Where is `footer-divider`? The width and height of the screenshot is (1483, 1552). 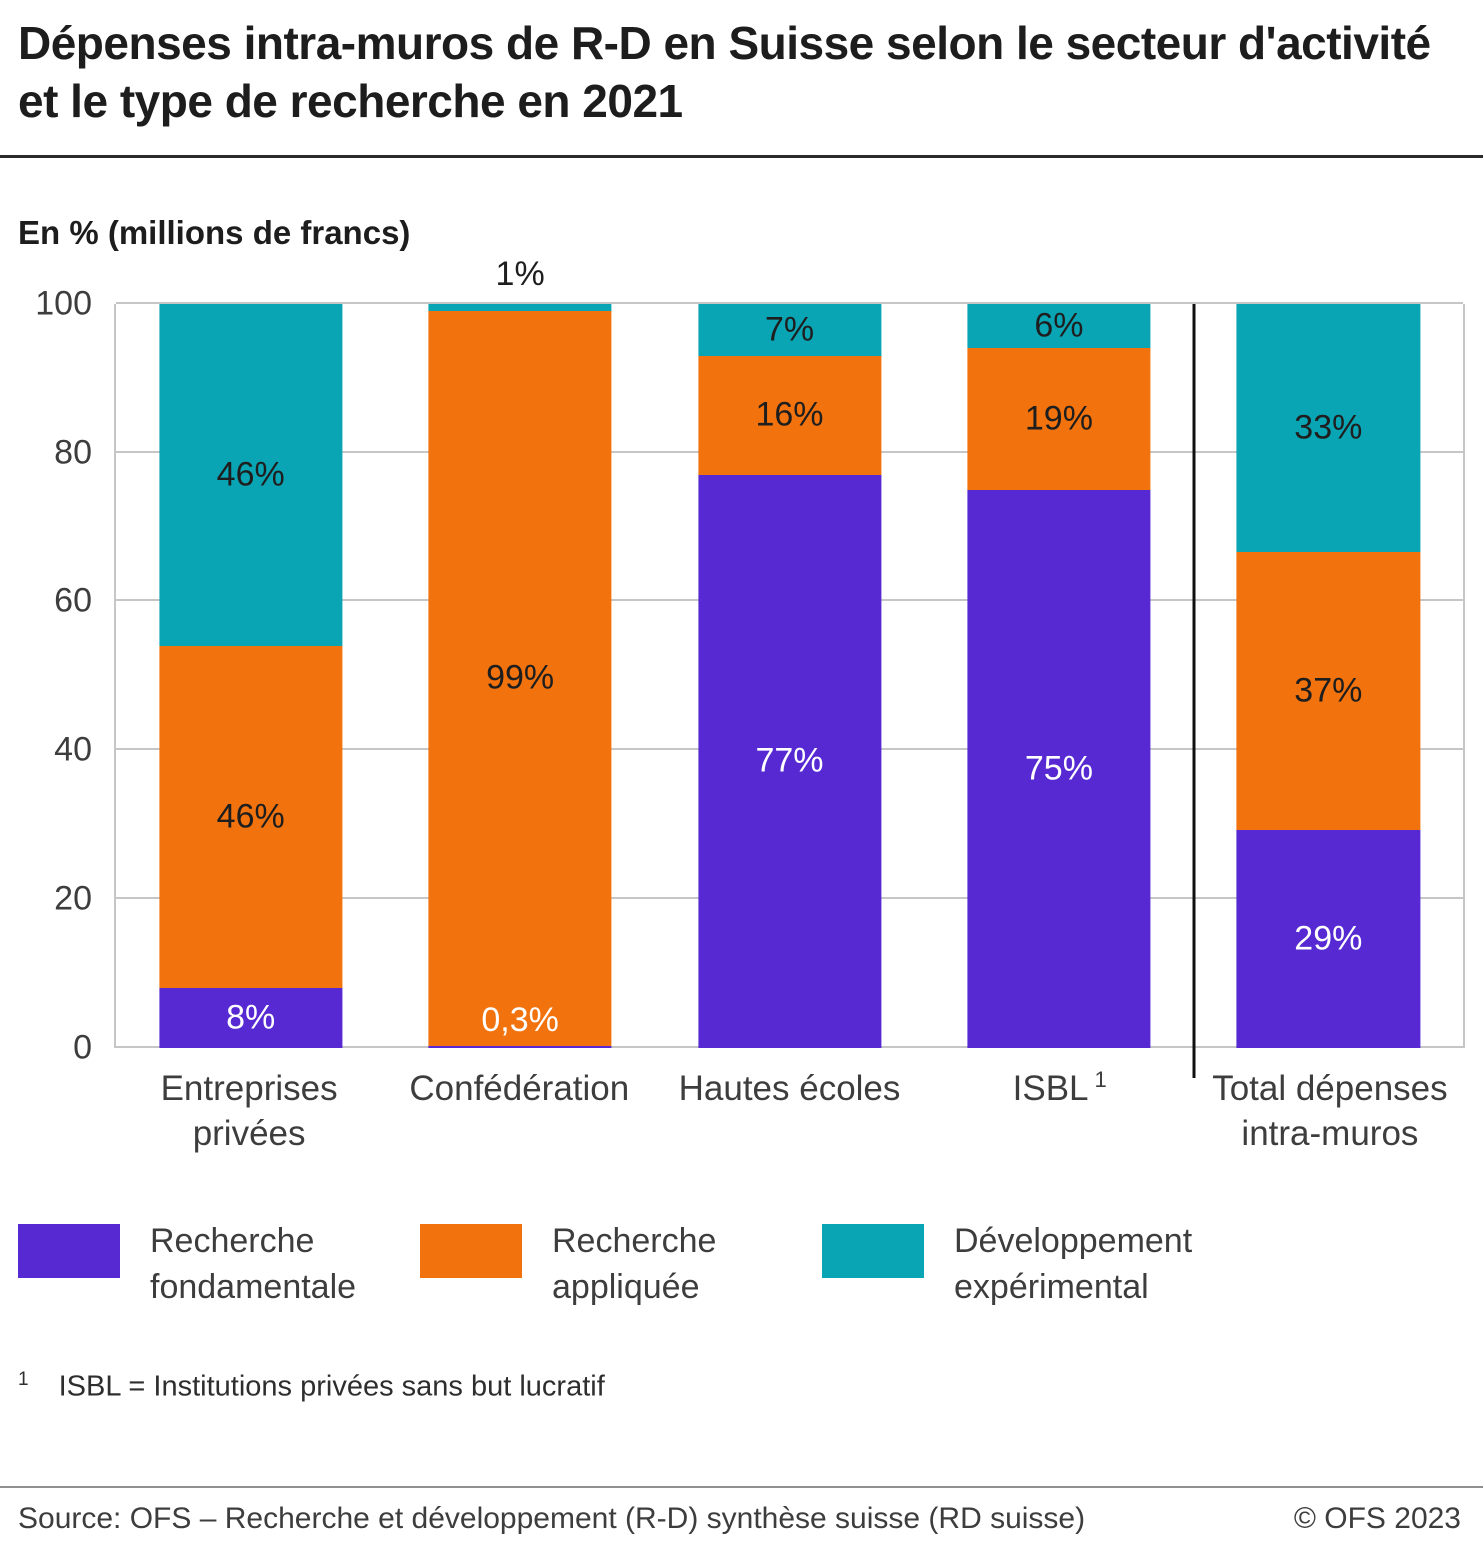 footer-divider is located at coordinates (741, 1487).